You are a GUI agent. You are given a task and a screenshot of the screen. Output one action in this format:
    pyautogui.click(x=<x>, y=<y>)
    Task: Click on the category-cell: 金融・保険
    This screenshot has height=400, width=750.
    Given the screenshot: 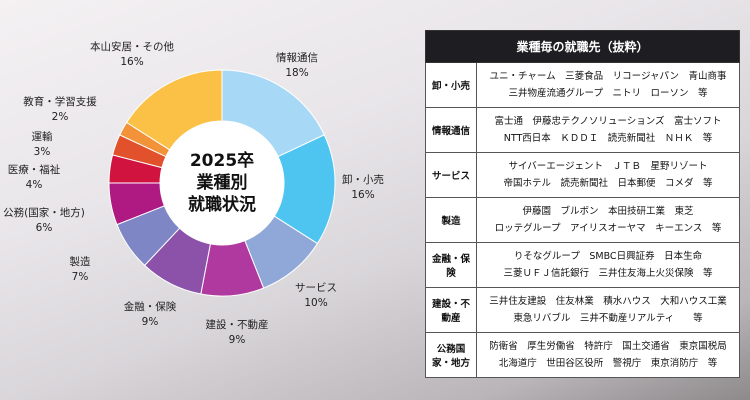 What is the action you would take?
    pyautogui.click(x=451, y=265)
    